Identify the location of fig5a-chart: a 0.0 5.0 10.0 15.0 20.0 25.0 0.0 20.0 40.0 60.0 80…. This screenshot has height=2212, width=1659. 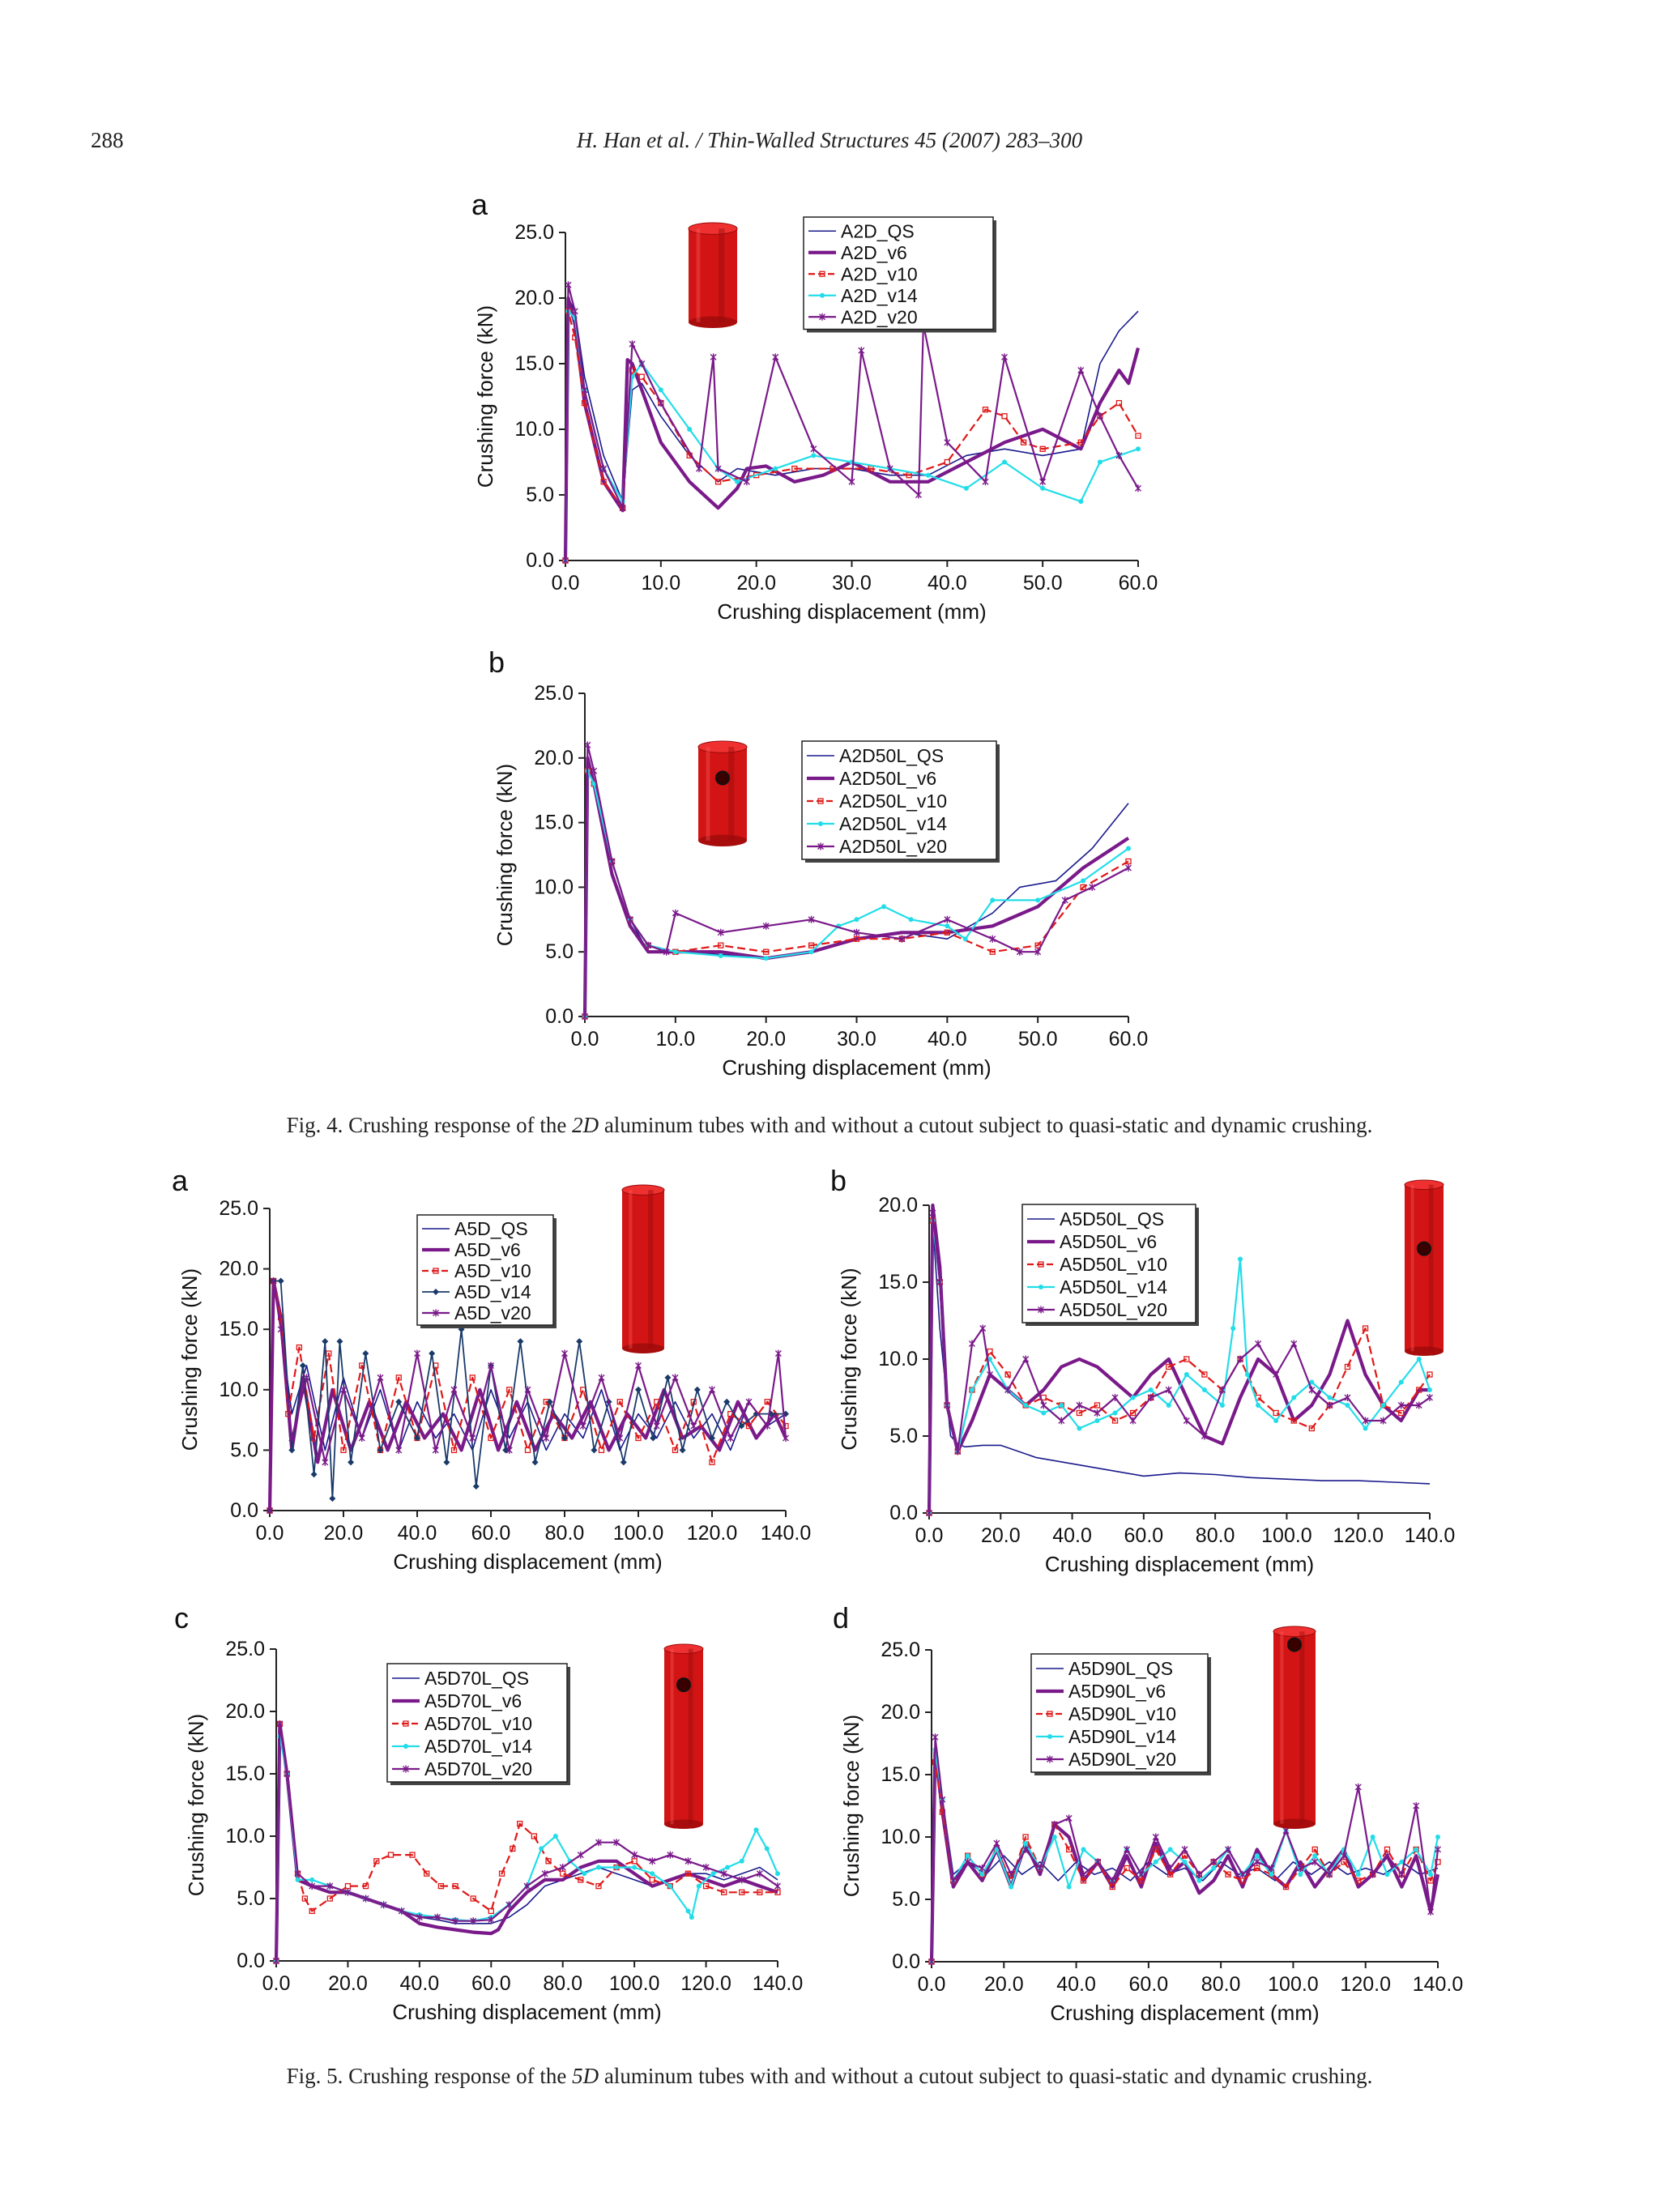
(491, 1369).